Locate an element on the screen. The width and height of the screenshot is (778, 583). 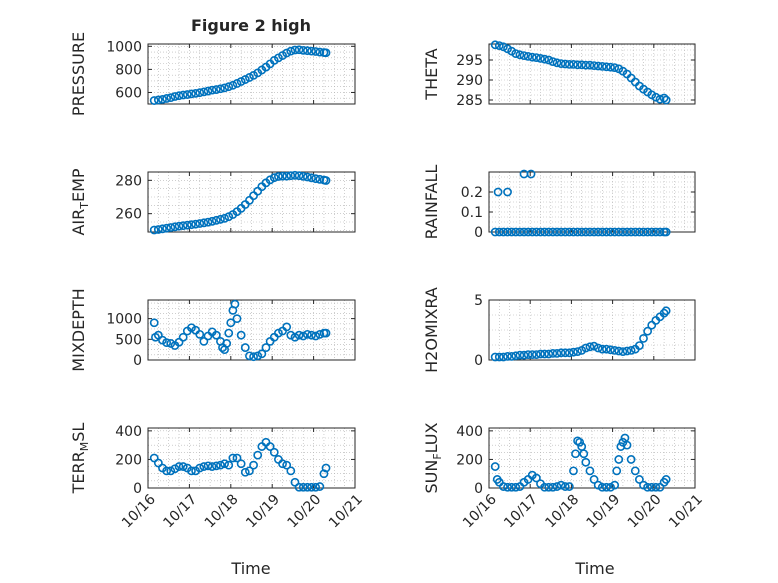
y-tick-label: 280 is located at coordinates (128, 181).